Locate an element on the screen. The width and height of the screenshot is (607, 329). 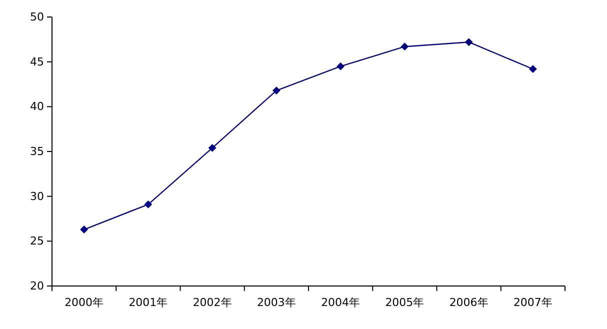
x-tick-label: 2007年 is located at coordinates (532, 302).